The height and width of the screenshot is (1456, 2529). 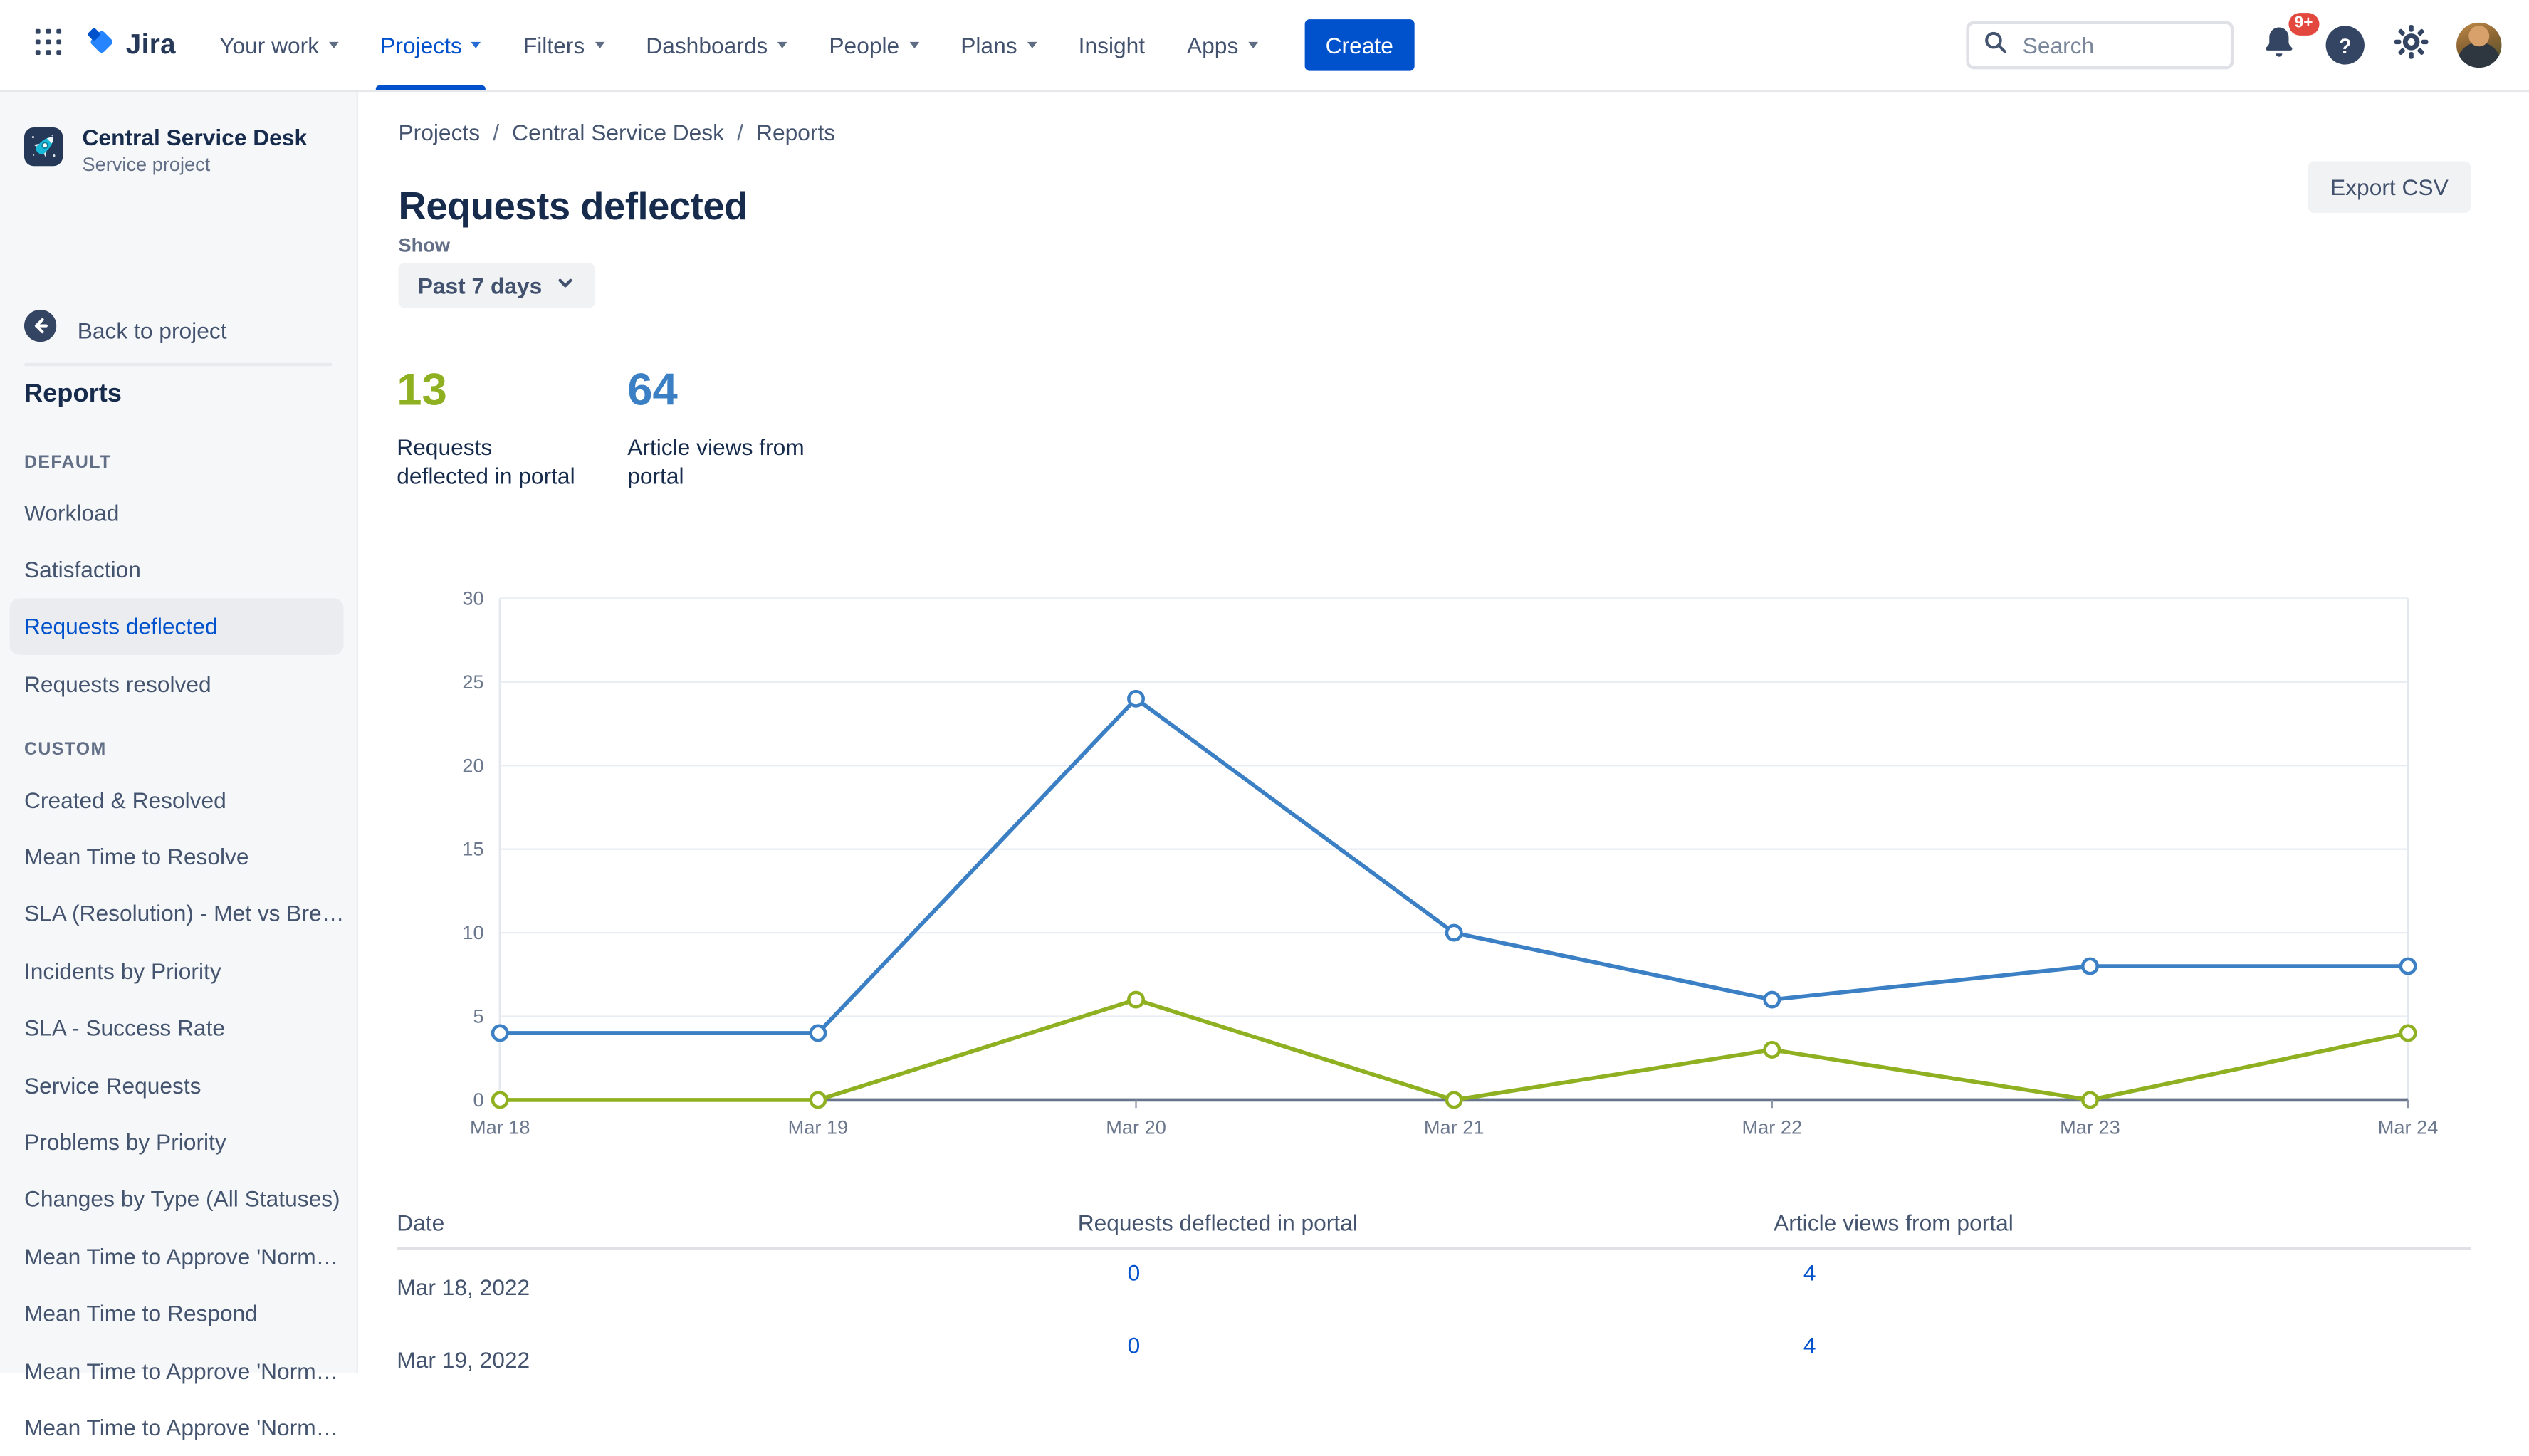 I want to click on bell-icon, so click(x=2279, y=45).